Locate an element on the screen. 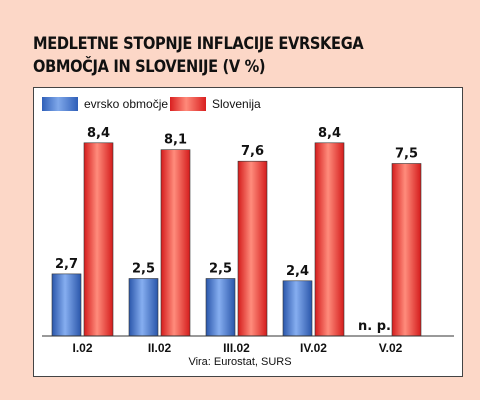  legend-label-euro-area: evrsko območje is located at coordinates (126, 104).